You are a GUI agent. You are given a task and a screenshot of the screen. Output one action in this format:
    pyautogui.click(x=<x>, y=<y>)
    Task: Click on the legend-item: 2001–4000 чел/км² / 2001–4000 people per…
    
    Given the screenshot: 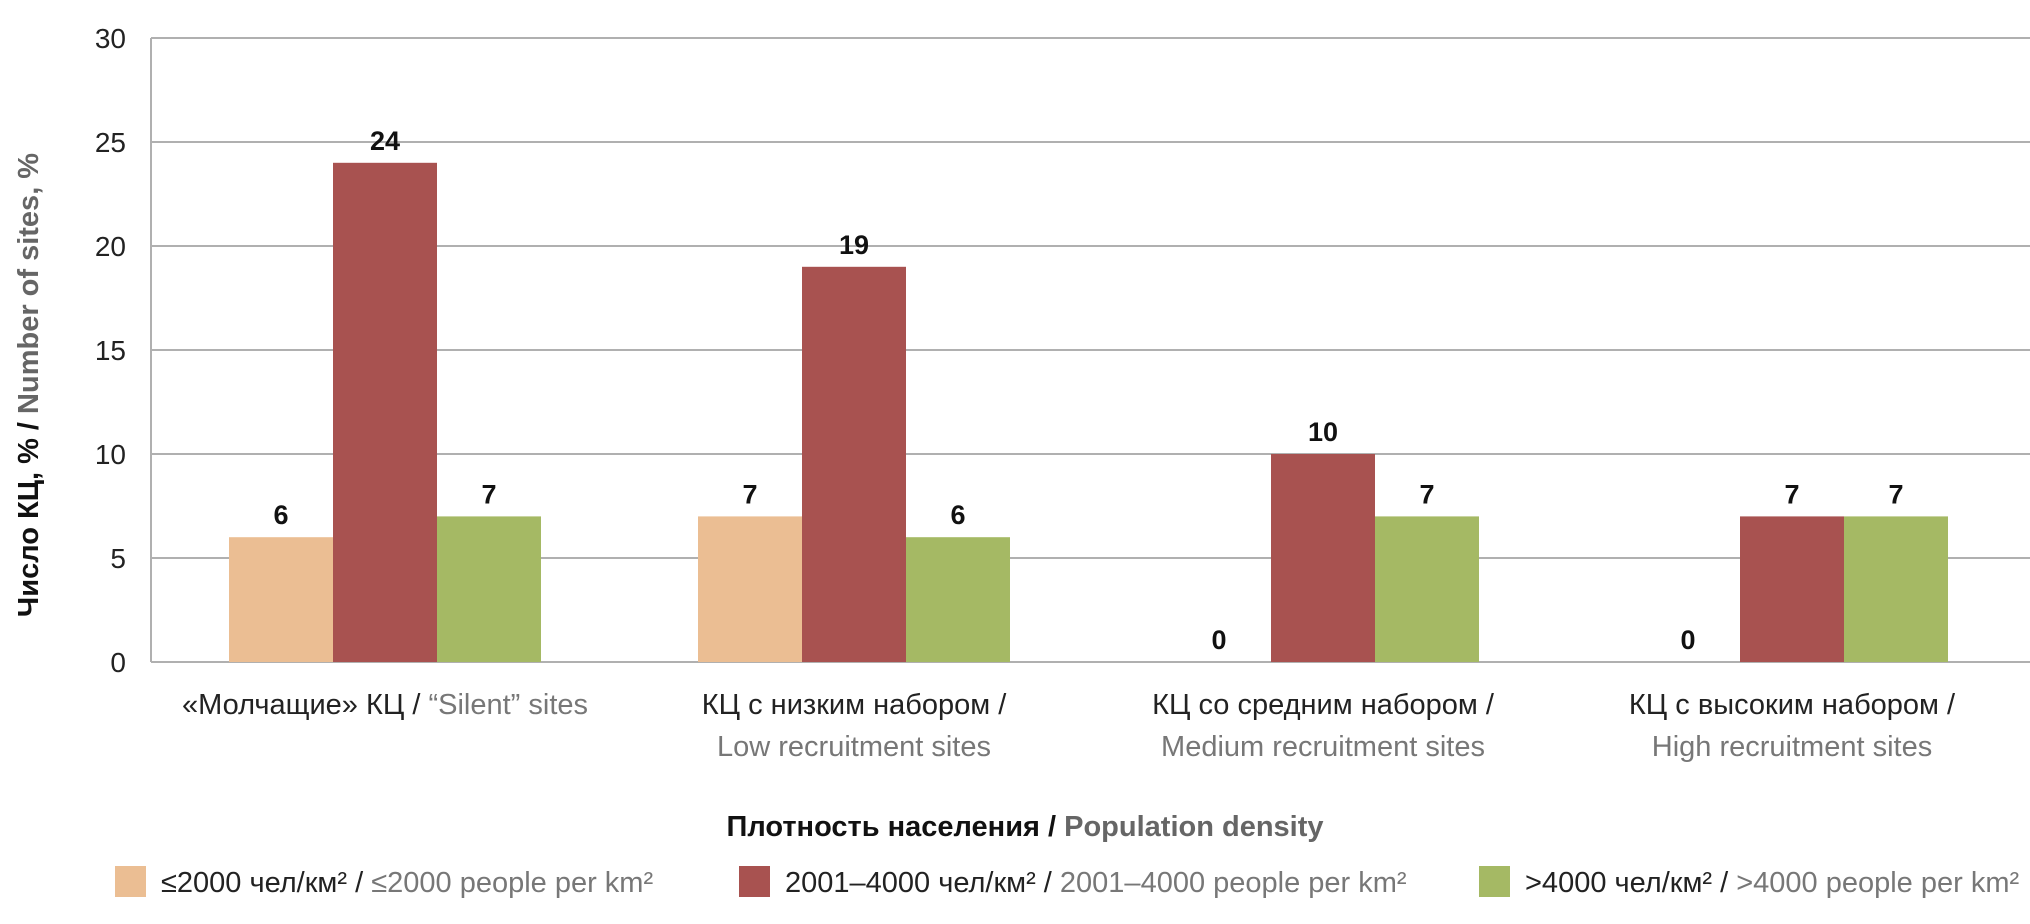 What is the action you would take?
    pyautogui.click(x=1096, y=883)
    